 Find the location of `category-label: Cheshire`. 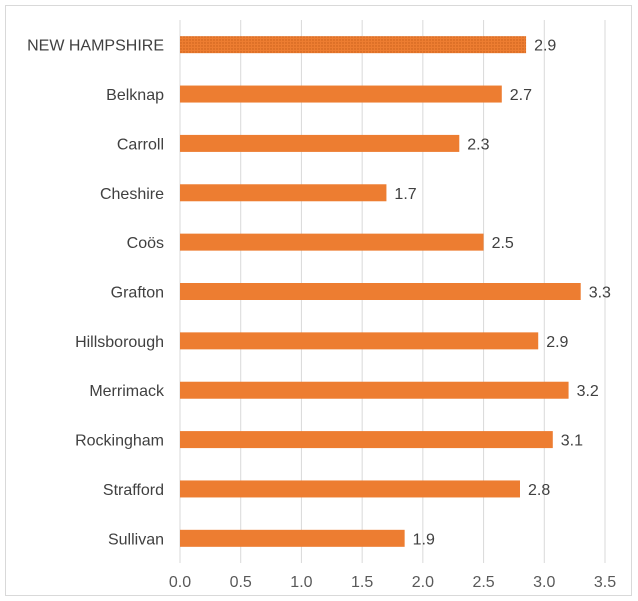

category-label: Cheshire is located at coordinates (132, 194).